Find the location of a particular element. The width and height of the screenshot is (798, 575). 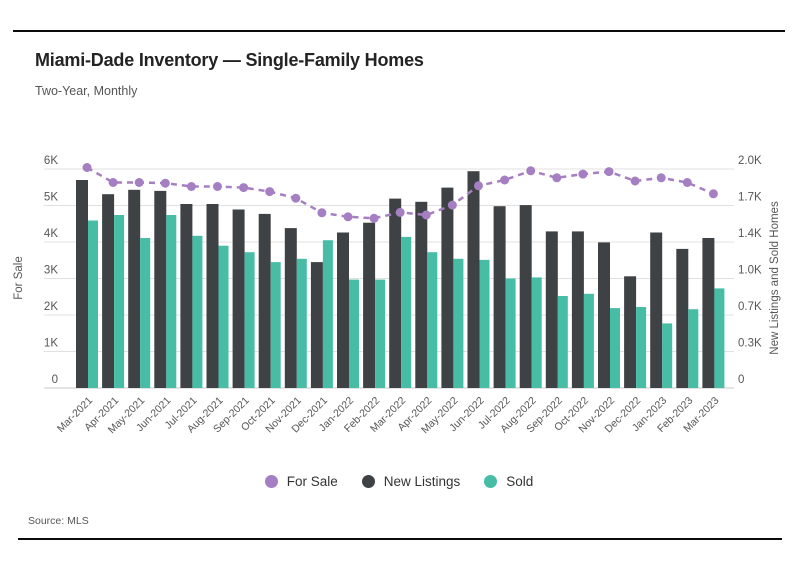

legend-label: For Sale is located at coordinates (312, 481).